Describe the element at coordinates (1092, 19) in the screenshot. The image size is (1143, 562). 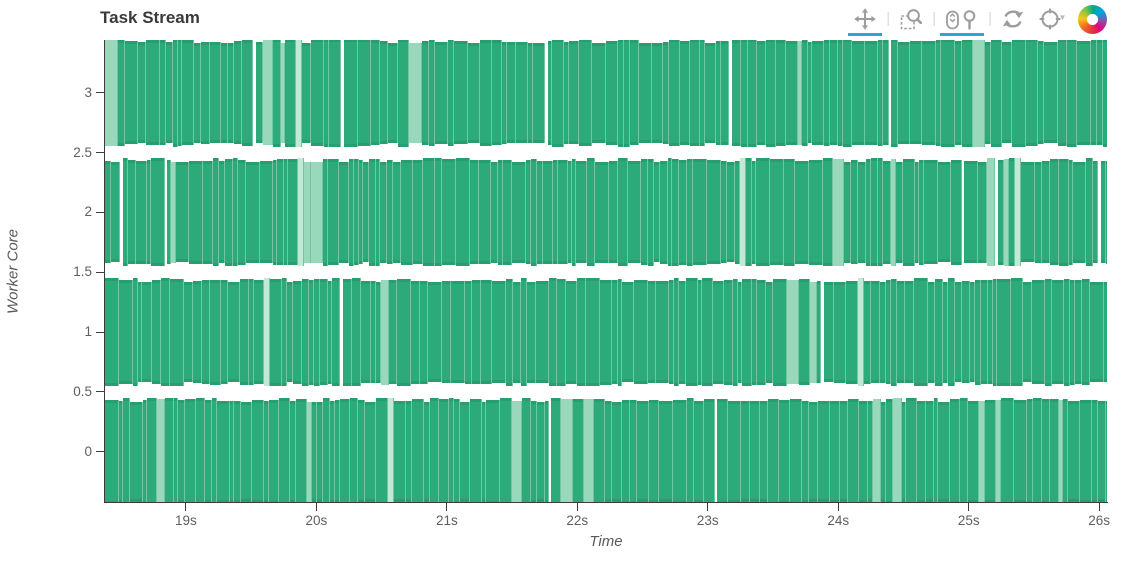
I see `bokeh-logo-button` at that location.